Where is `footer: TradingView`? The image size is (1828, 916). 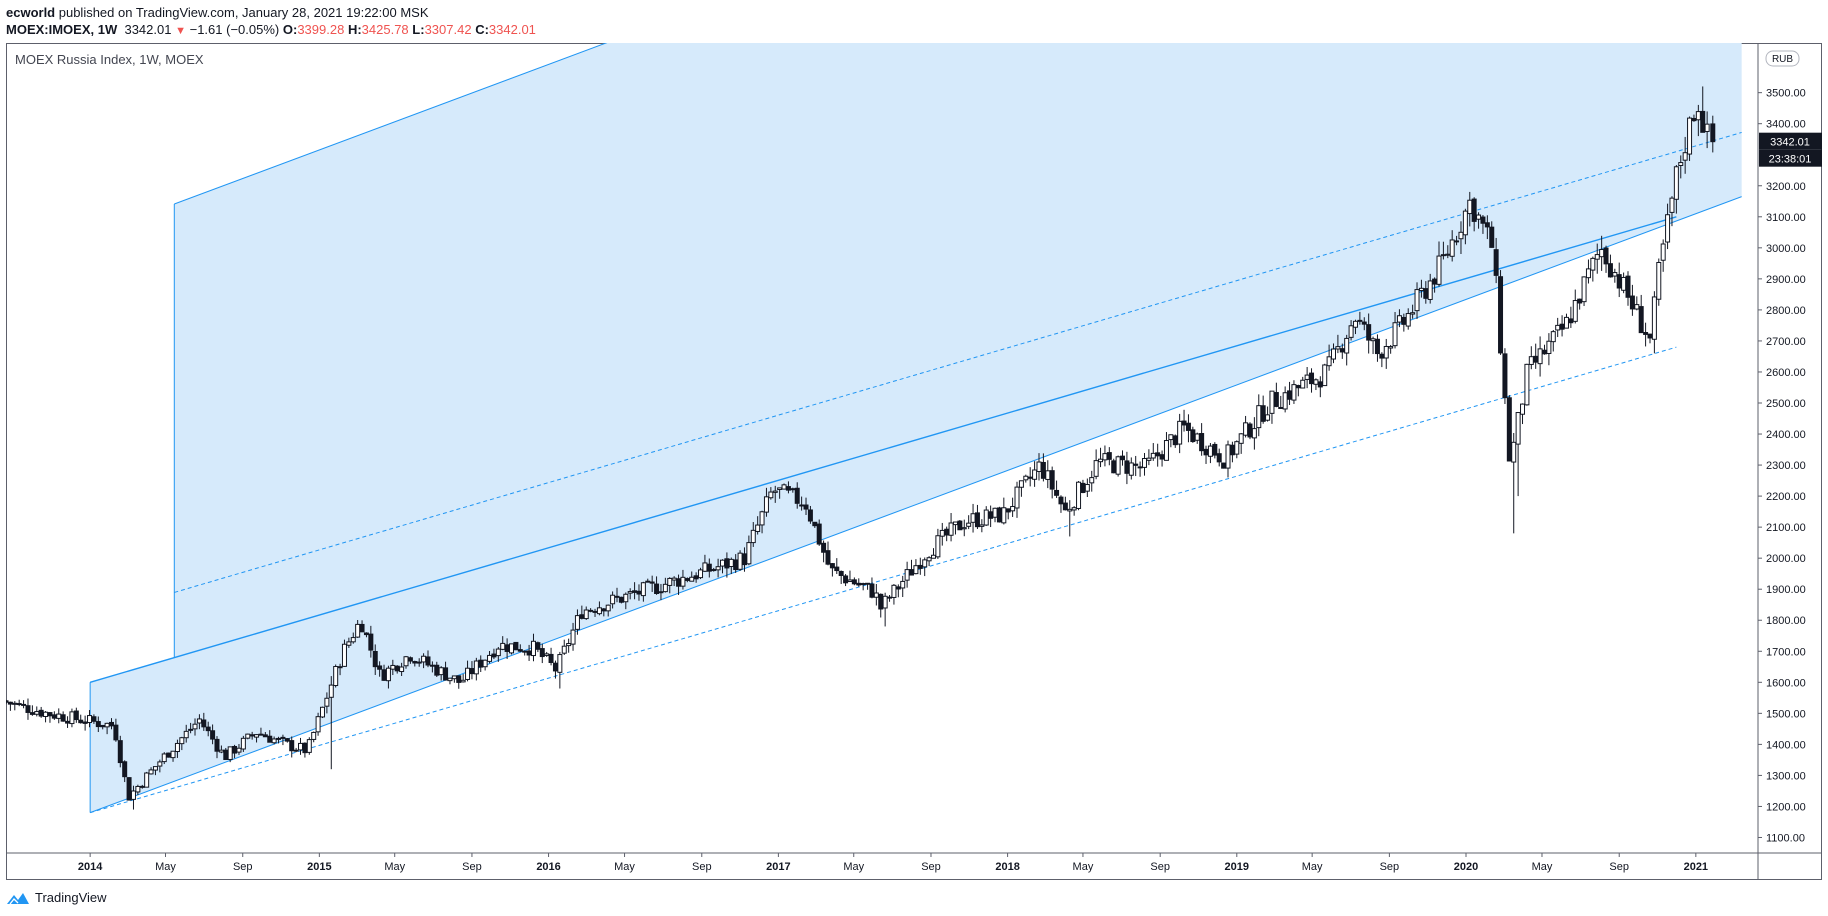
footer: TradingView is located at coordinates (56, 897).